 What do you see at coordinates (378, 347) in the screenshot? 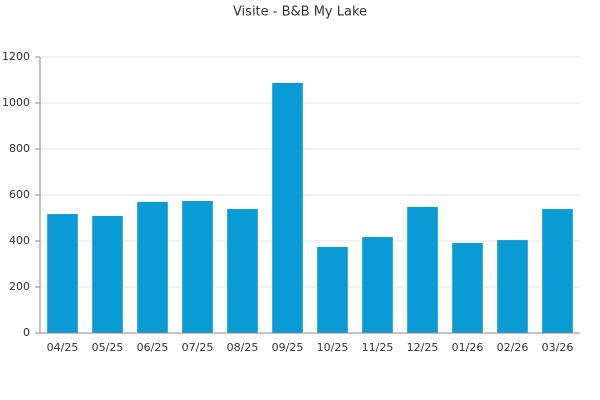
I see `x-tick-label: 11/25` at bounding box center [378, 347].